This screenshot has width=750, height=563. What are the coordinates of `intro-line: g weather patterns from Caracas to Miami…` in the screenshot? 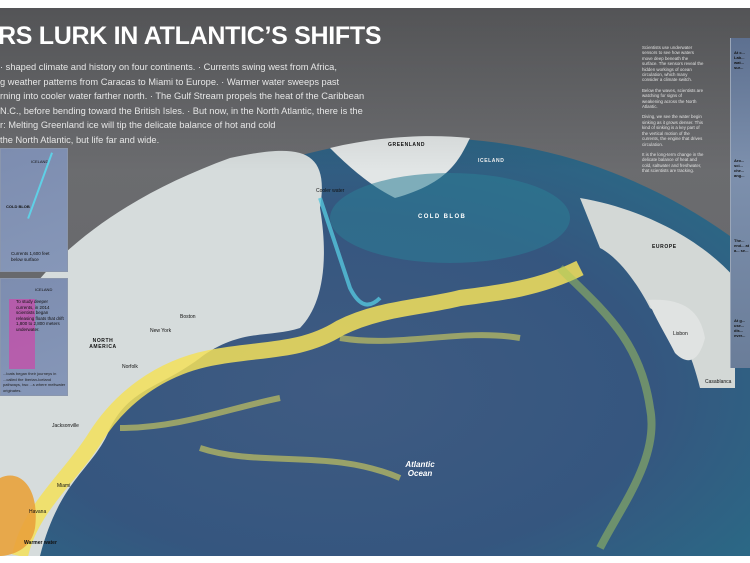 It's located at (170, 81).